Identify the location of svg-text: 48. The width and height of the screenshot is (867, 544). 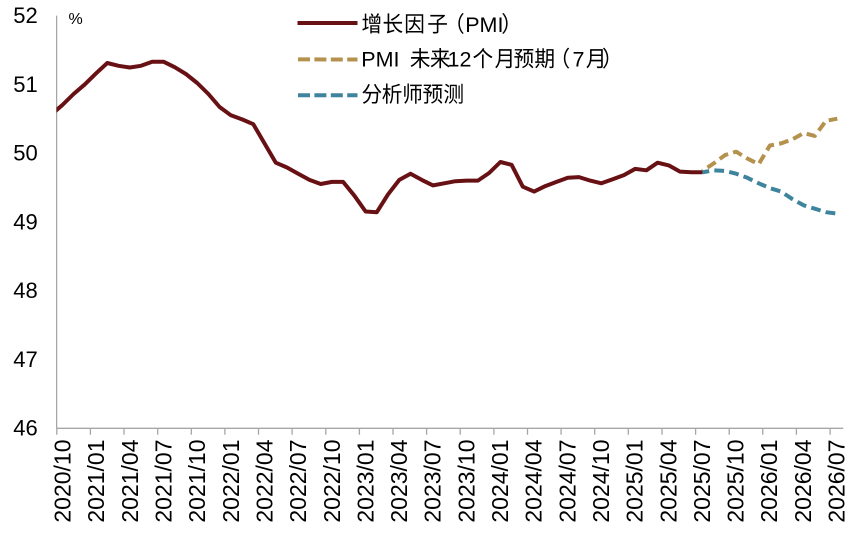
(25, 290).